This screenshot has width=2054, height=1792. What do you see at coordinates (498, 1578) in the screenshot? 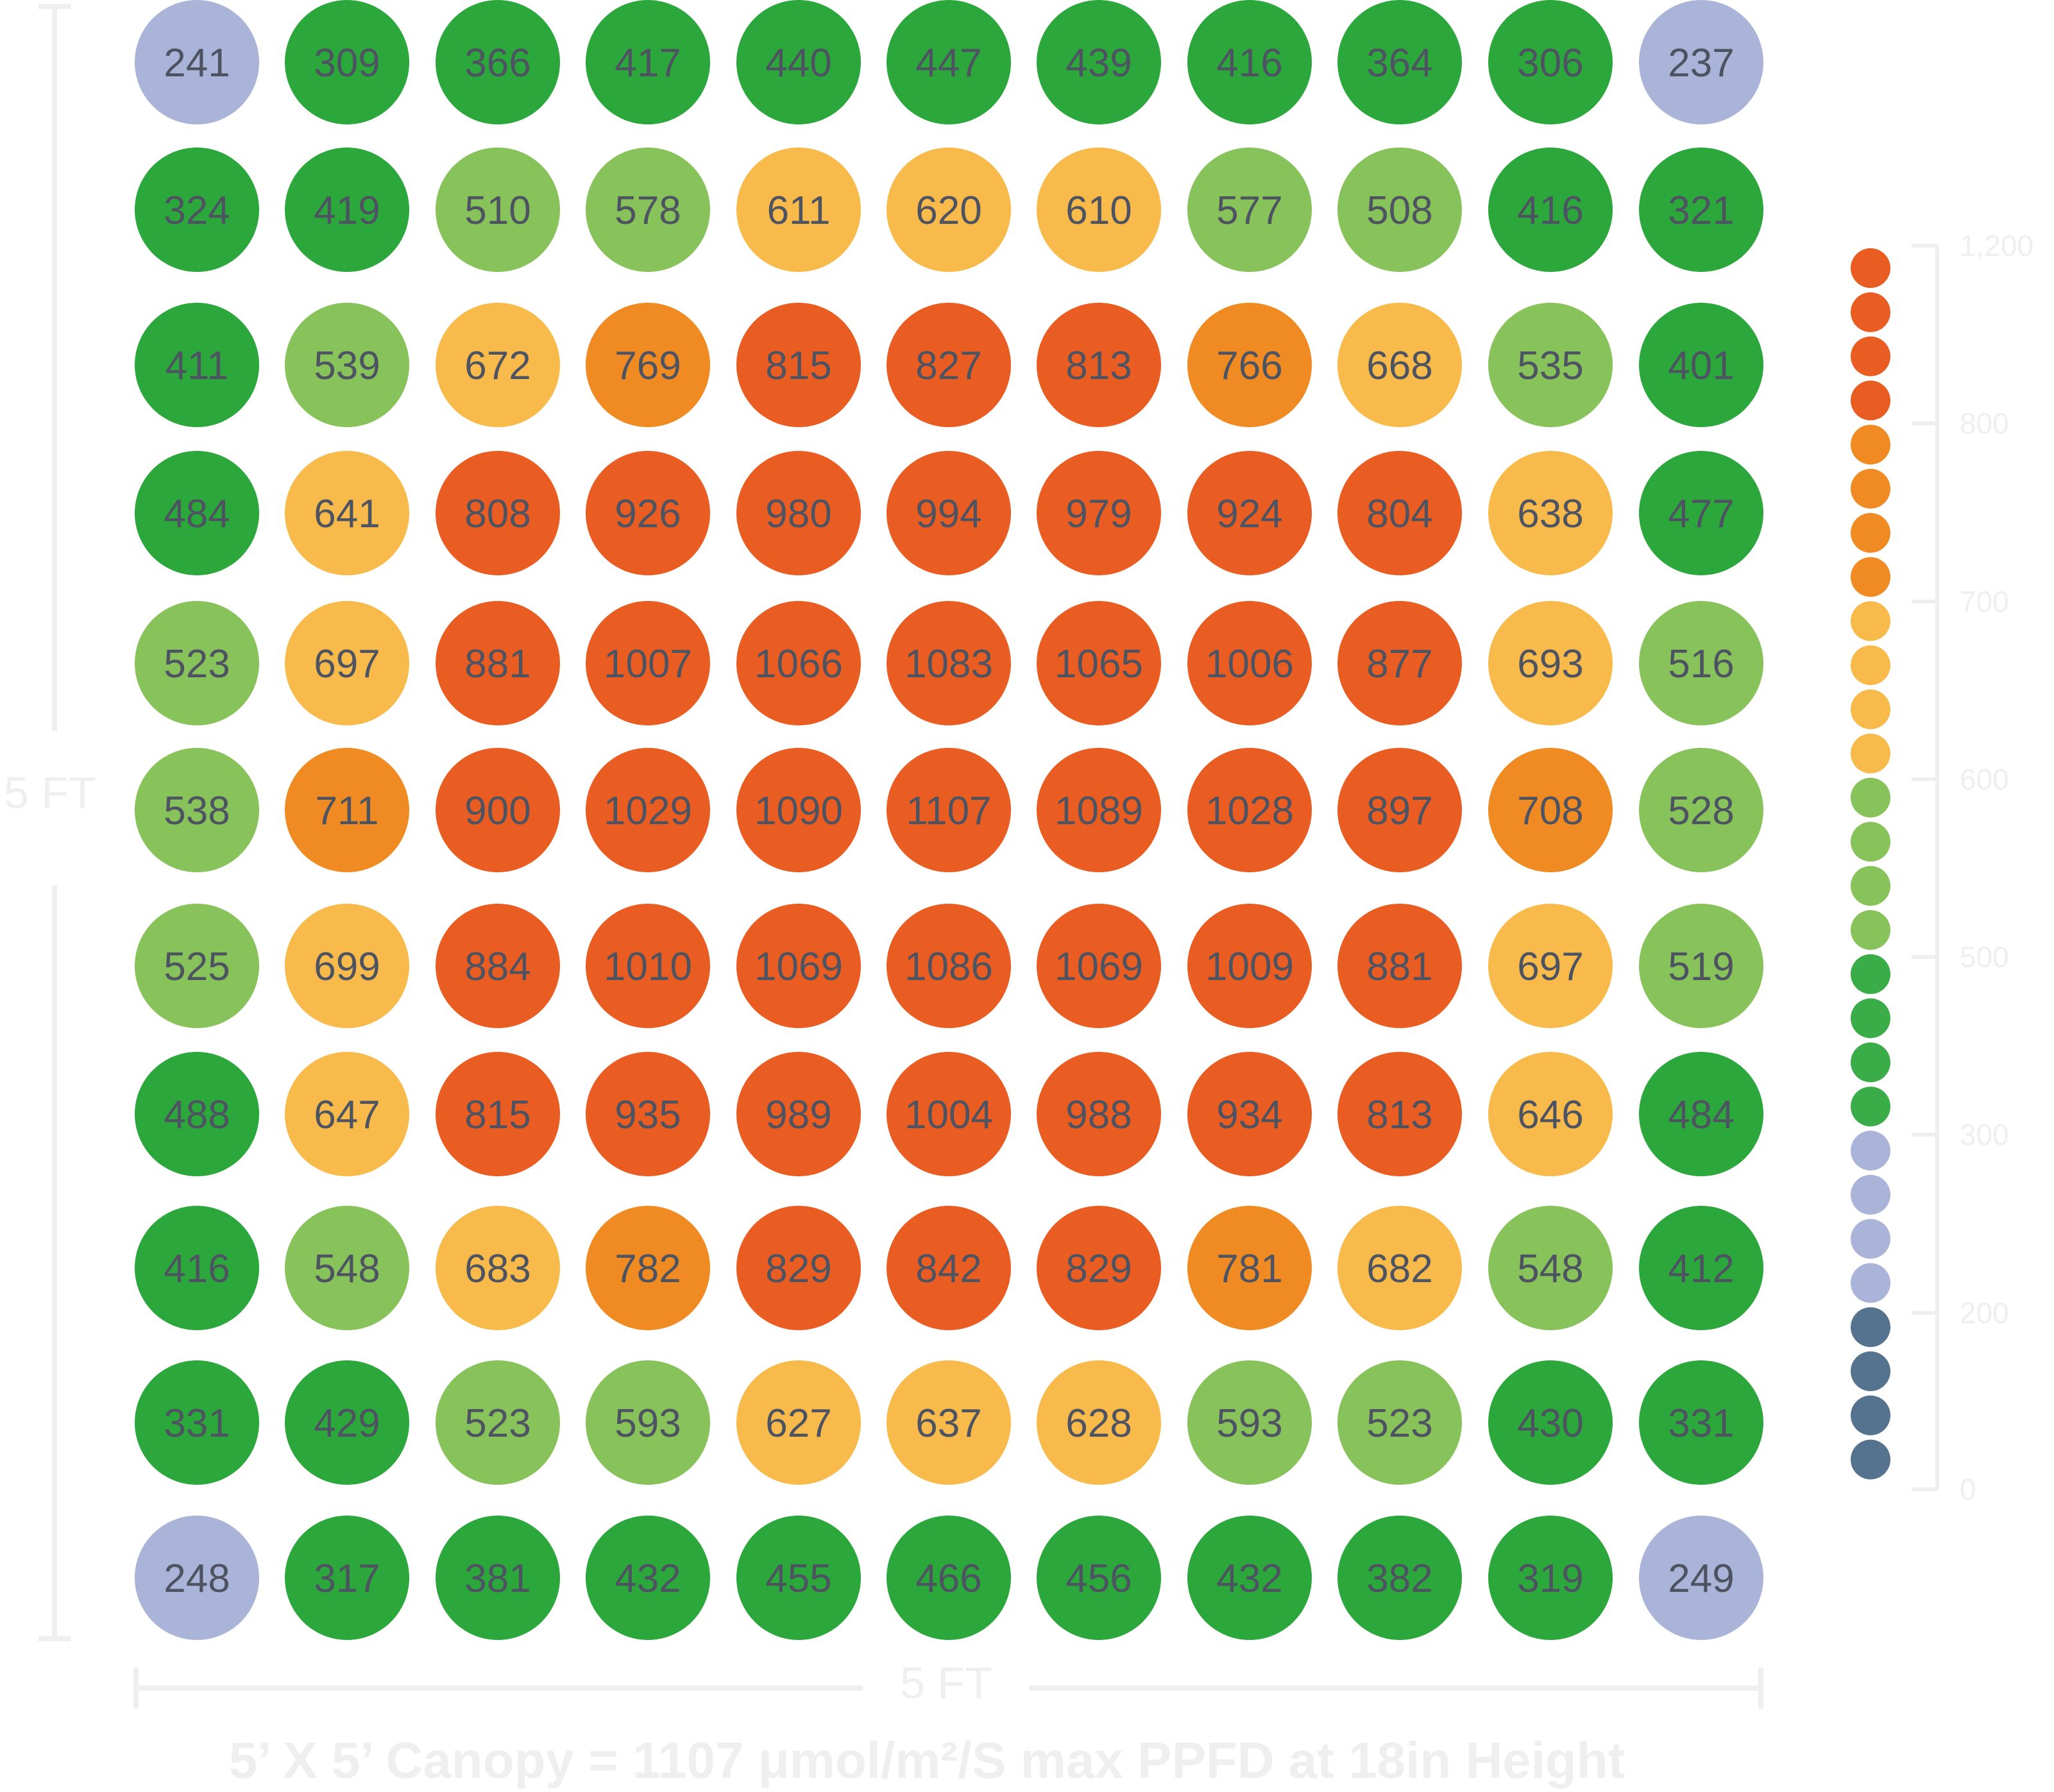
I see `ppfd-cell: 381` at bounding box center [498, 1578].